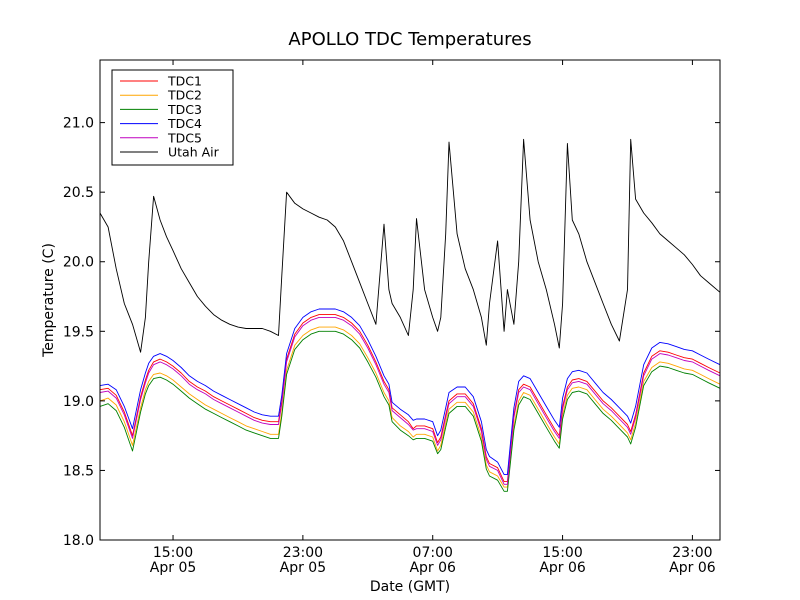 The width and height of the screenshot is (800, 600). What do you see at coordinates (184, 123) in the screenshot?
I see `legend-label: TDC4` at bounding box center [184, 123].